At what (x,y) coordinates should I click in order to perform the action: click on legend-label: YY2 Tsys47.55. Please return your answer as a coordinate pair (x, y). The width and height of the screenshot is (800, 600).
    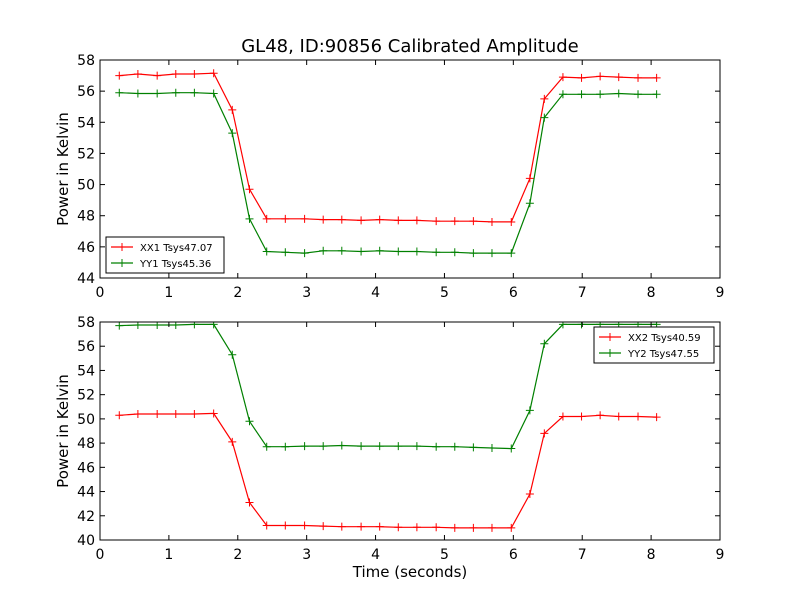
    Looking at the image, I should click on (663, 354).